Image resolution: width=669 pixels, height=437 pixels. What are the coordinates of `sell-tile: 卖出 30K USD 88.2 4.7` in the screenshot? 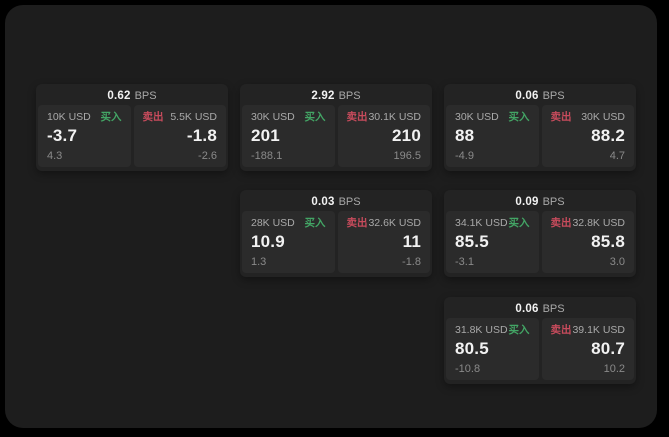 It's located at (587, 136).